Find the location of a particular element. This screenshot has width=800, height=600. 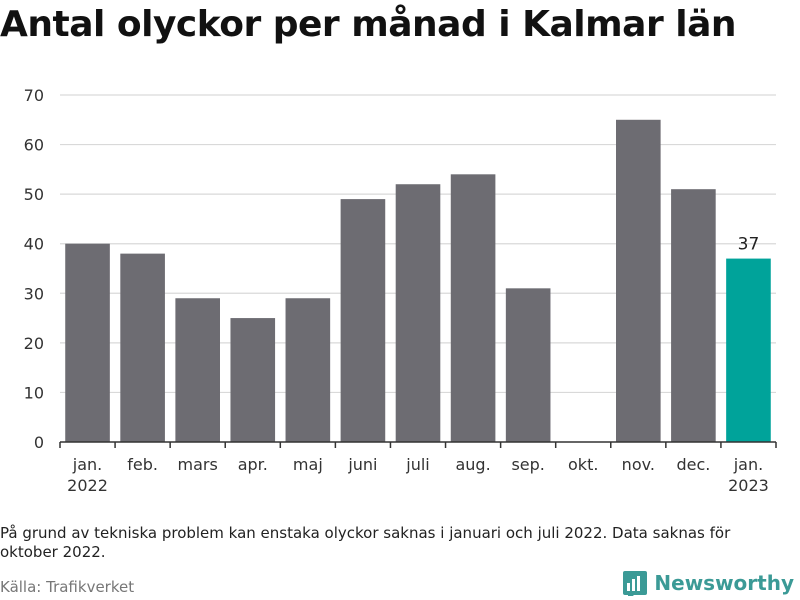

x-tick-label: juni is located at coordinates (362, 464).